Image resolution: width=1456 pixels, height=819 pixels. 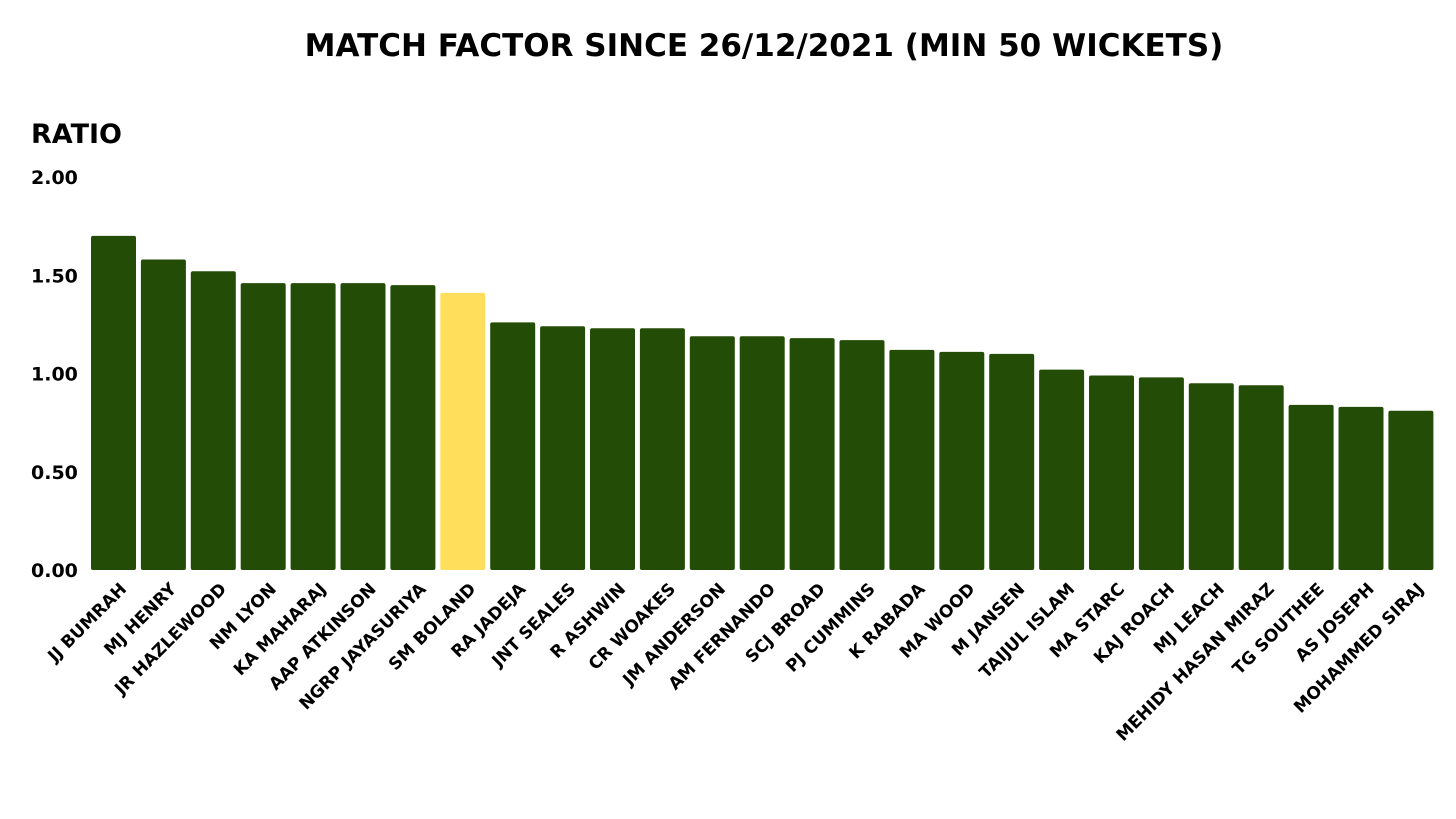 I want to click on x-tick-label: CR WOAKES, so click(x=632, y=626).